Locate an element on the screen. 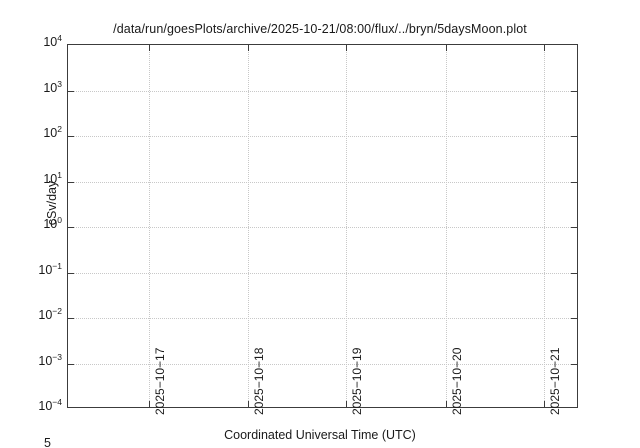  y-axis-tick-label: 10⁻² is located at coordinates (50, 313).